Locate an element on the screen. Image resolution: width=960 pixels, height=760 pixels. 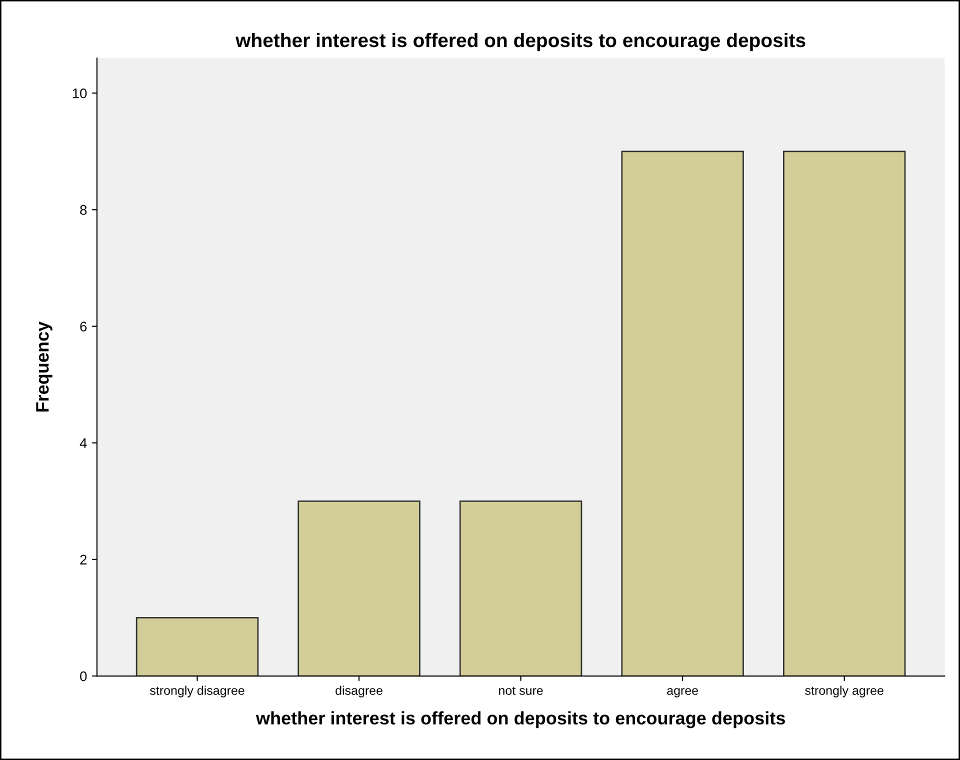
y-axis-title: Frequency is located at coordinates (44, 367).